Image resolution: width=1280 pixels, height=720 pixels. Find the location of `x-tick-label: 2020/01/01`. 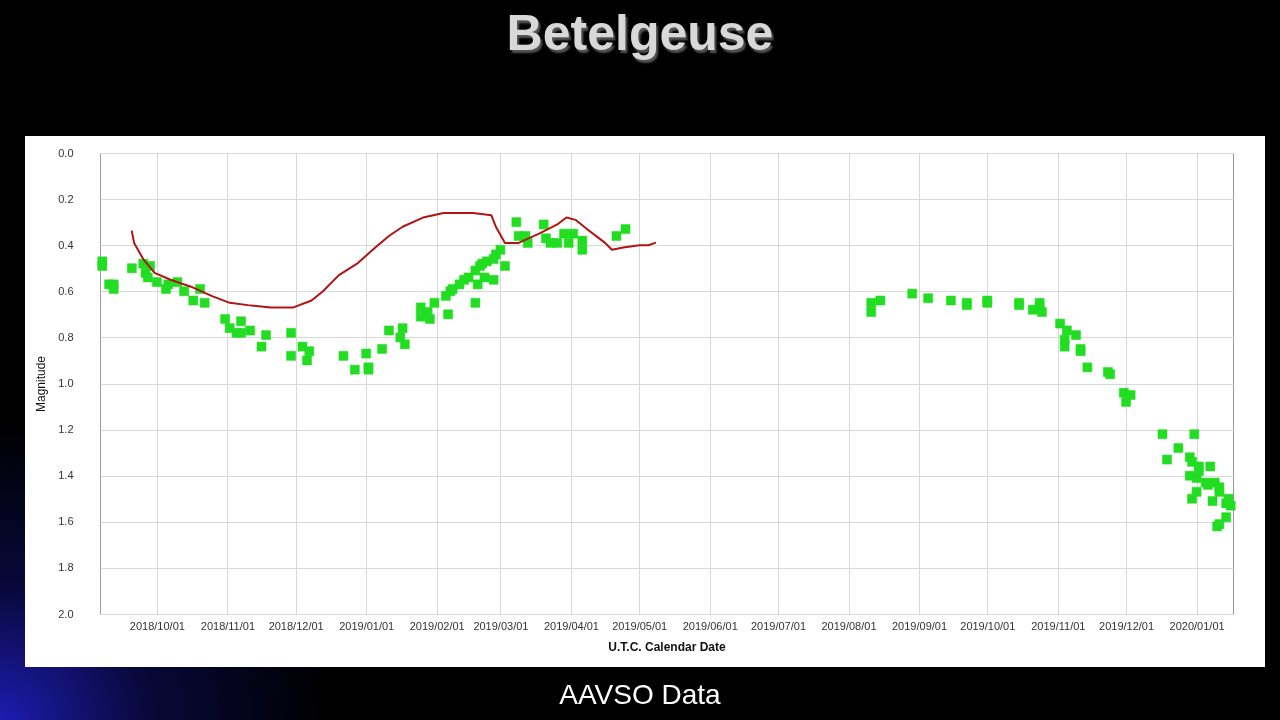

x-tick-label: 2020/01/01 is located at coordinates (1197, 625).